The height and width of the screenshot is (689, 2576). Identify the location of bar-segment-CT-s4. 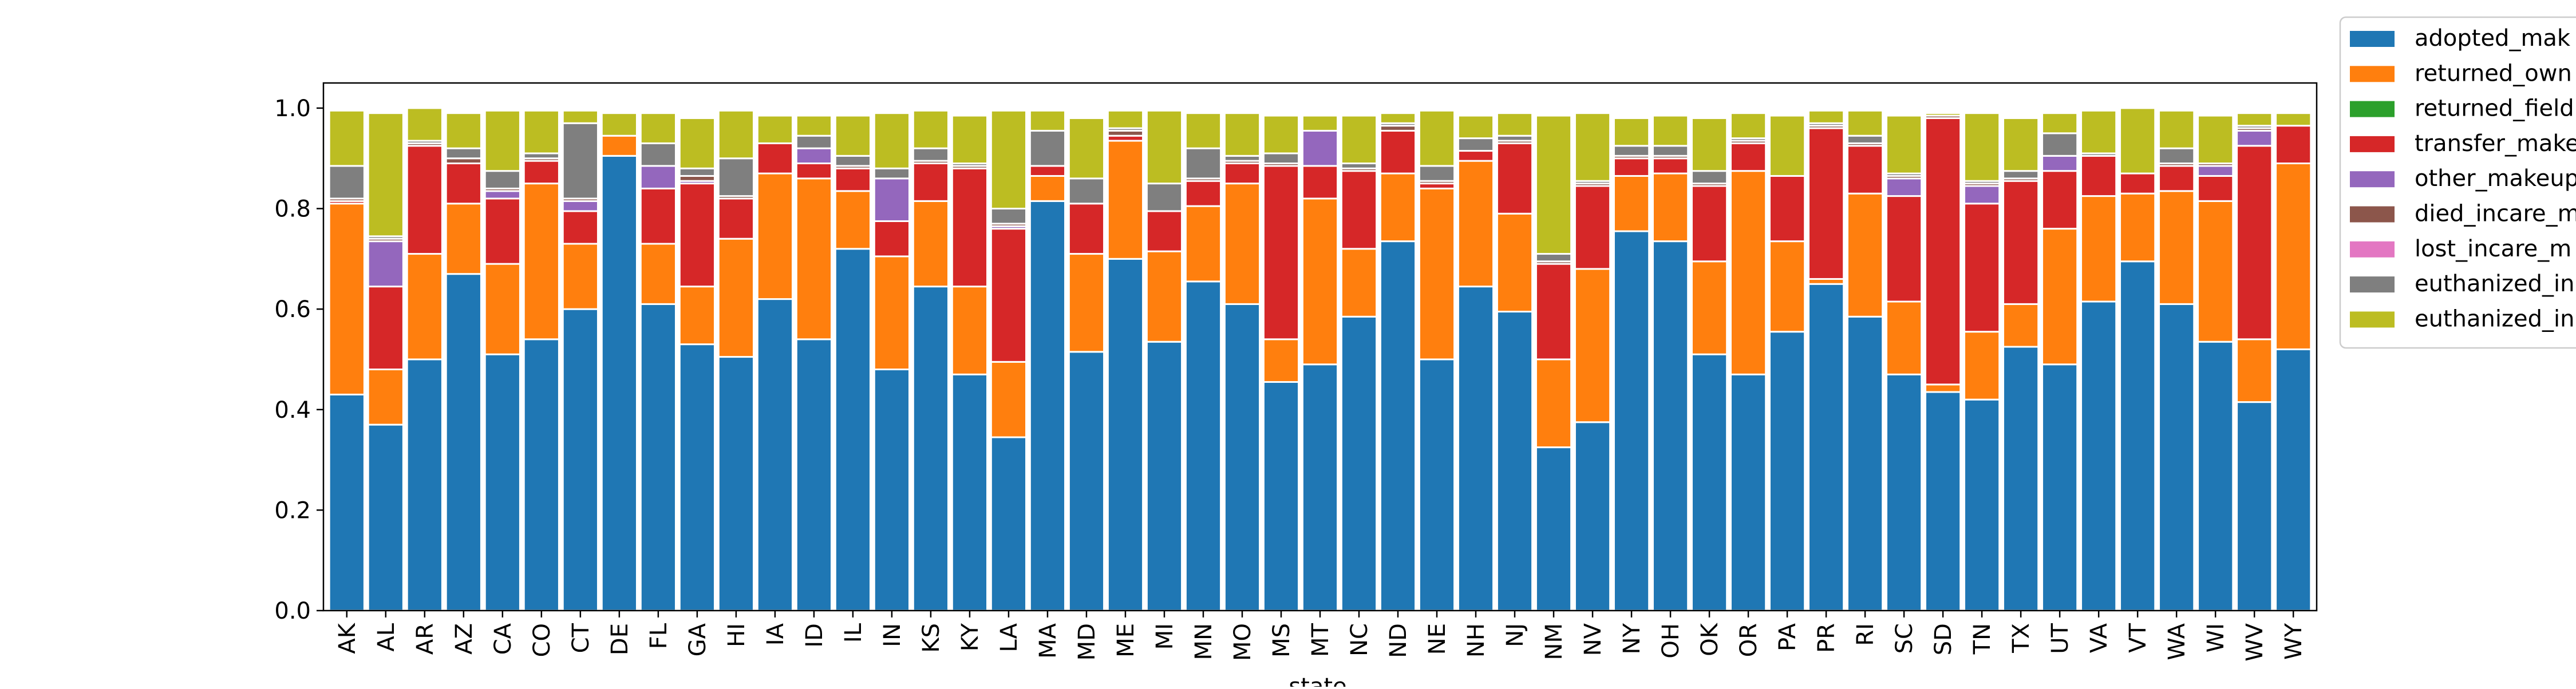
(580, 206).